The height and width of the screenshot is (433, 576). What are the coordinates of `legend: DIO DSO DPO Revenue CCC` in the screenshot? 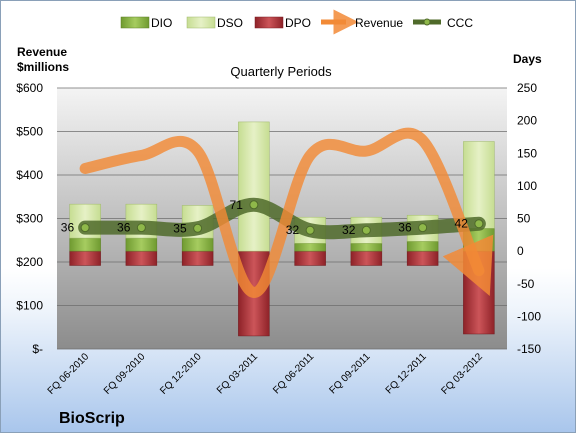 It's located at (296, 22).